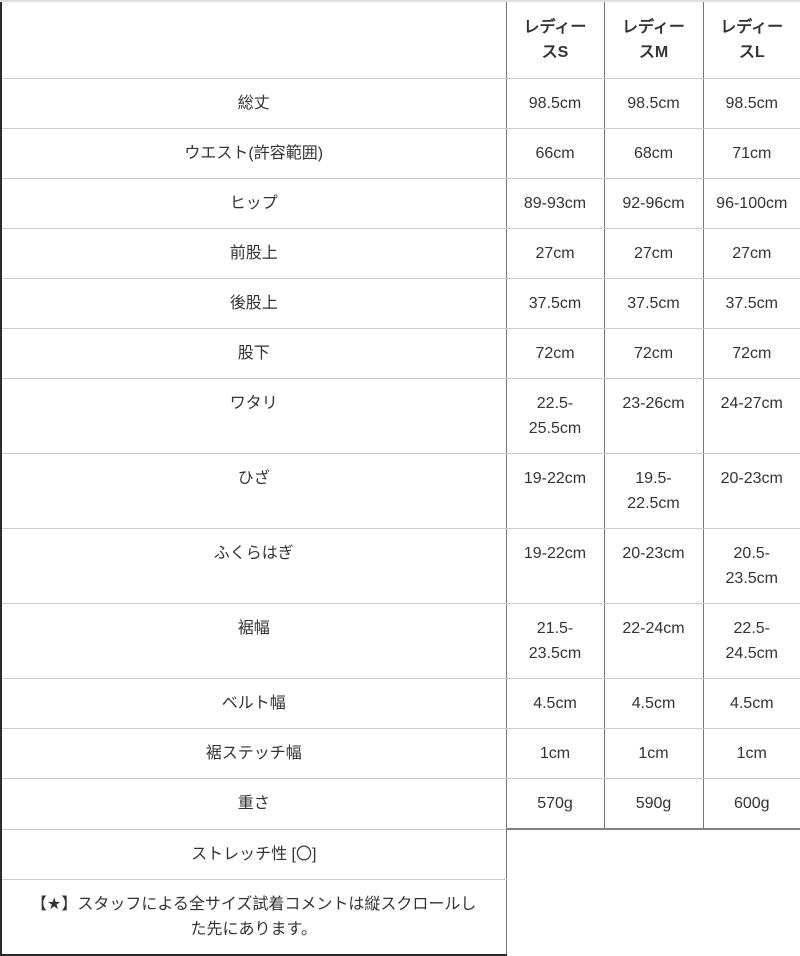 This screenshot has width=800, height=956. What do you see at coordinates (253, 203) in the screenshot?
I see `row-label-cell: ヒップ` at bounding box center [253, 203].